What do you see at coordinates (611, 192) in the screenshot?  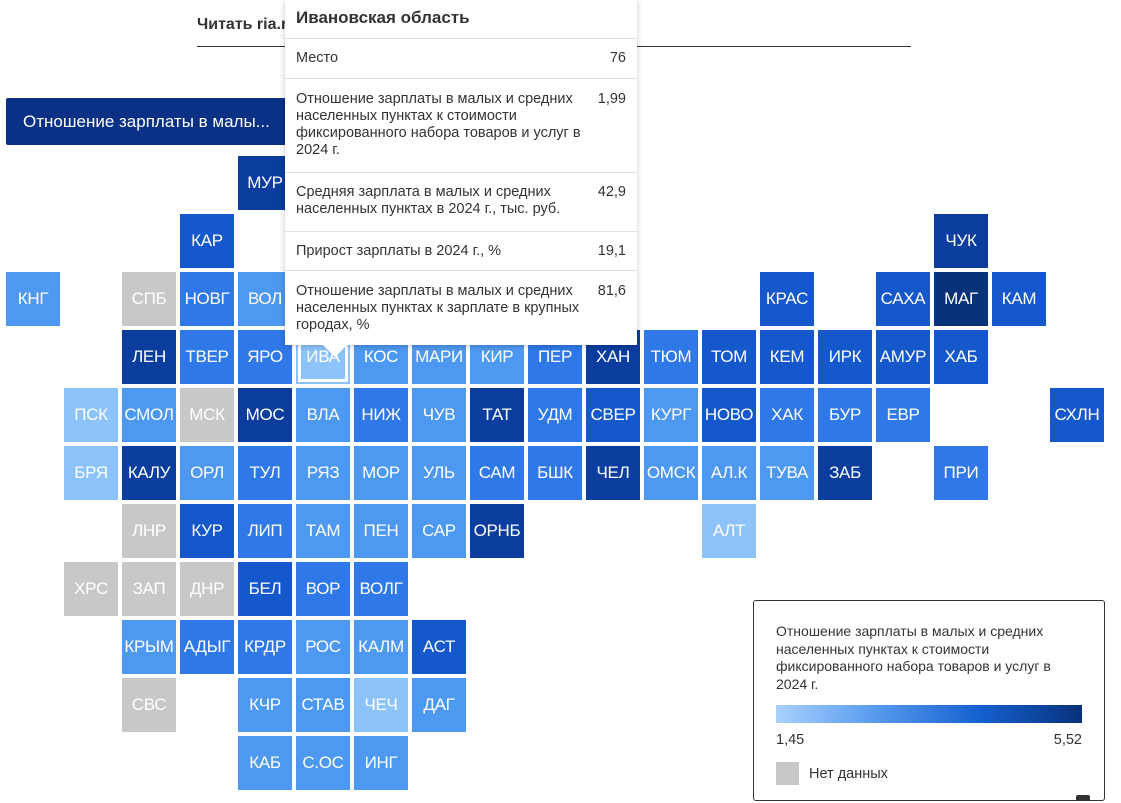 I see `tooltip-row-value: 42,9` at bounding box center [611, 192].